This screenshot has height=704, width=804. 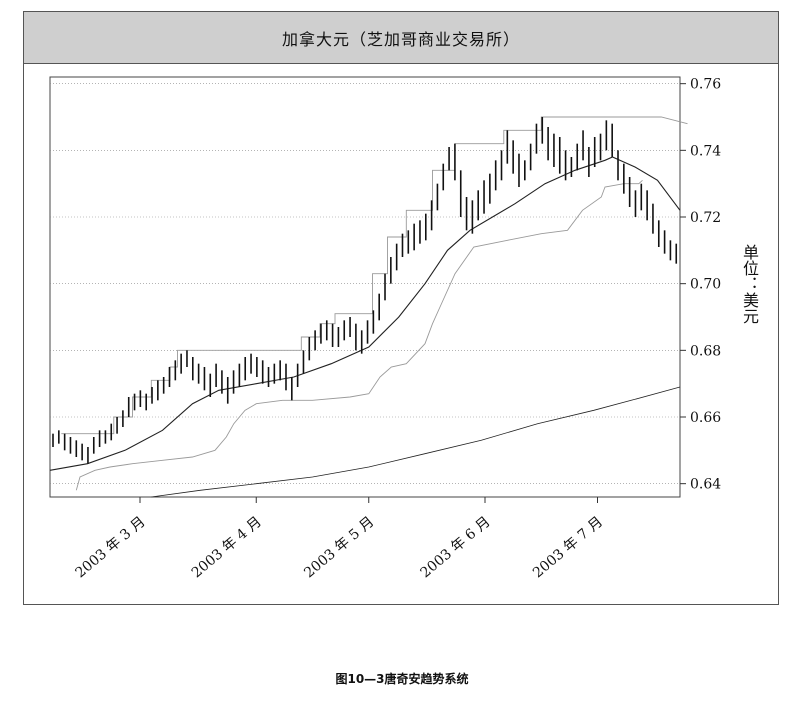 What do you see at coordinates (416, 442) in the screenshot?
I see `series-line` at bounding box center [416, 442].